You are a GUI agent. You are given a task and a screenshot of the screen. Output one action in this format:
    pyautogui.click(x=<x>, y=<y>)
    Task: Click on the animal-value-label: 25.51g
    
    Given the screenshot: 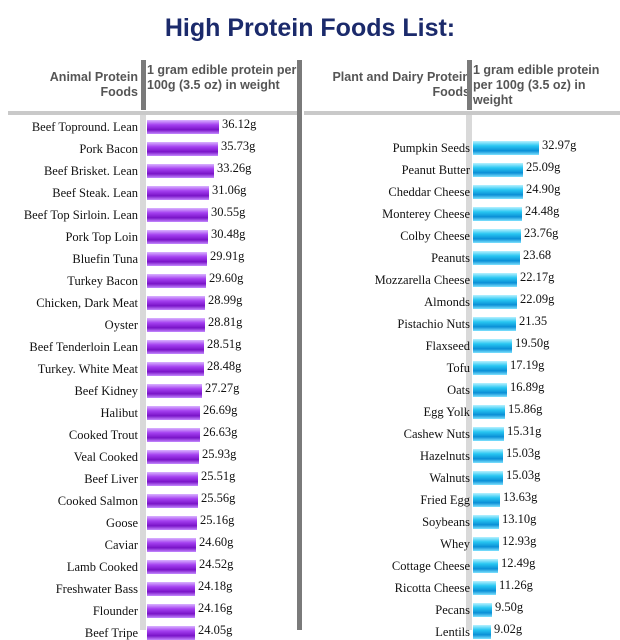 What is the action you would take?
    pyautogui.click(x=218, y=476)
    